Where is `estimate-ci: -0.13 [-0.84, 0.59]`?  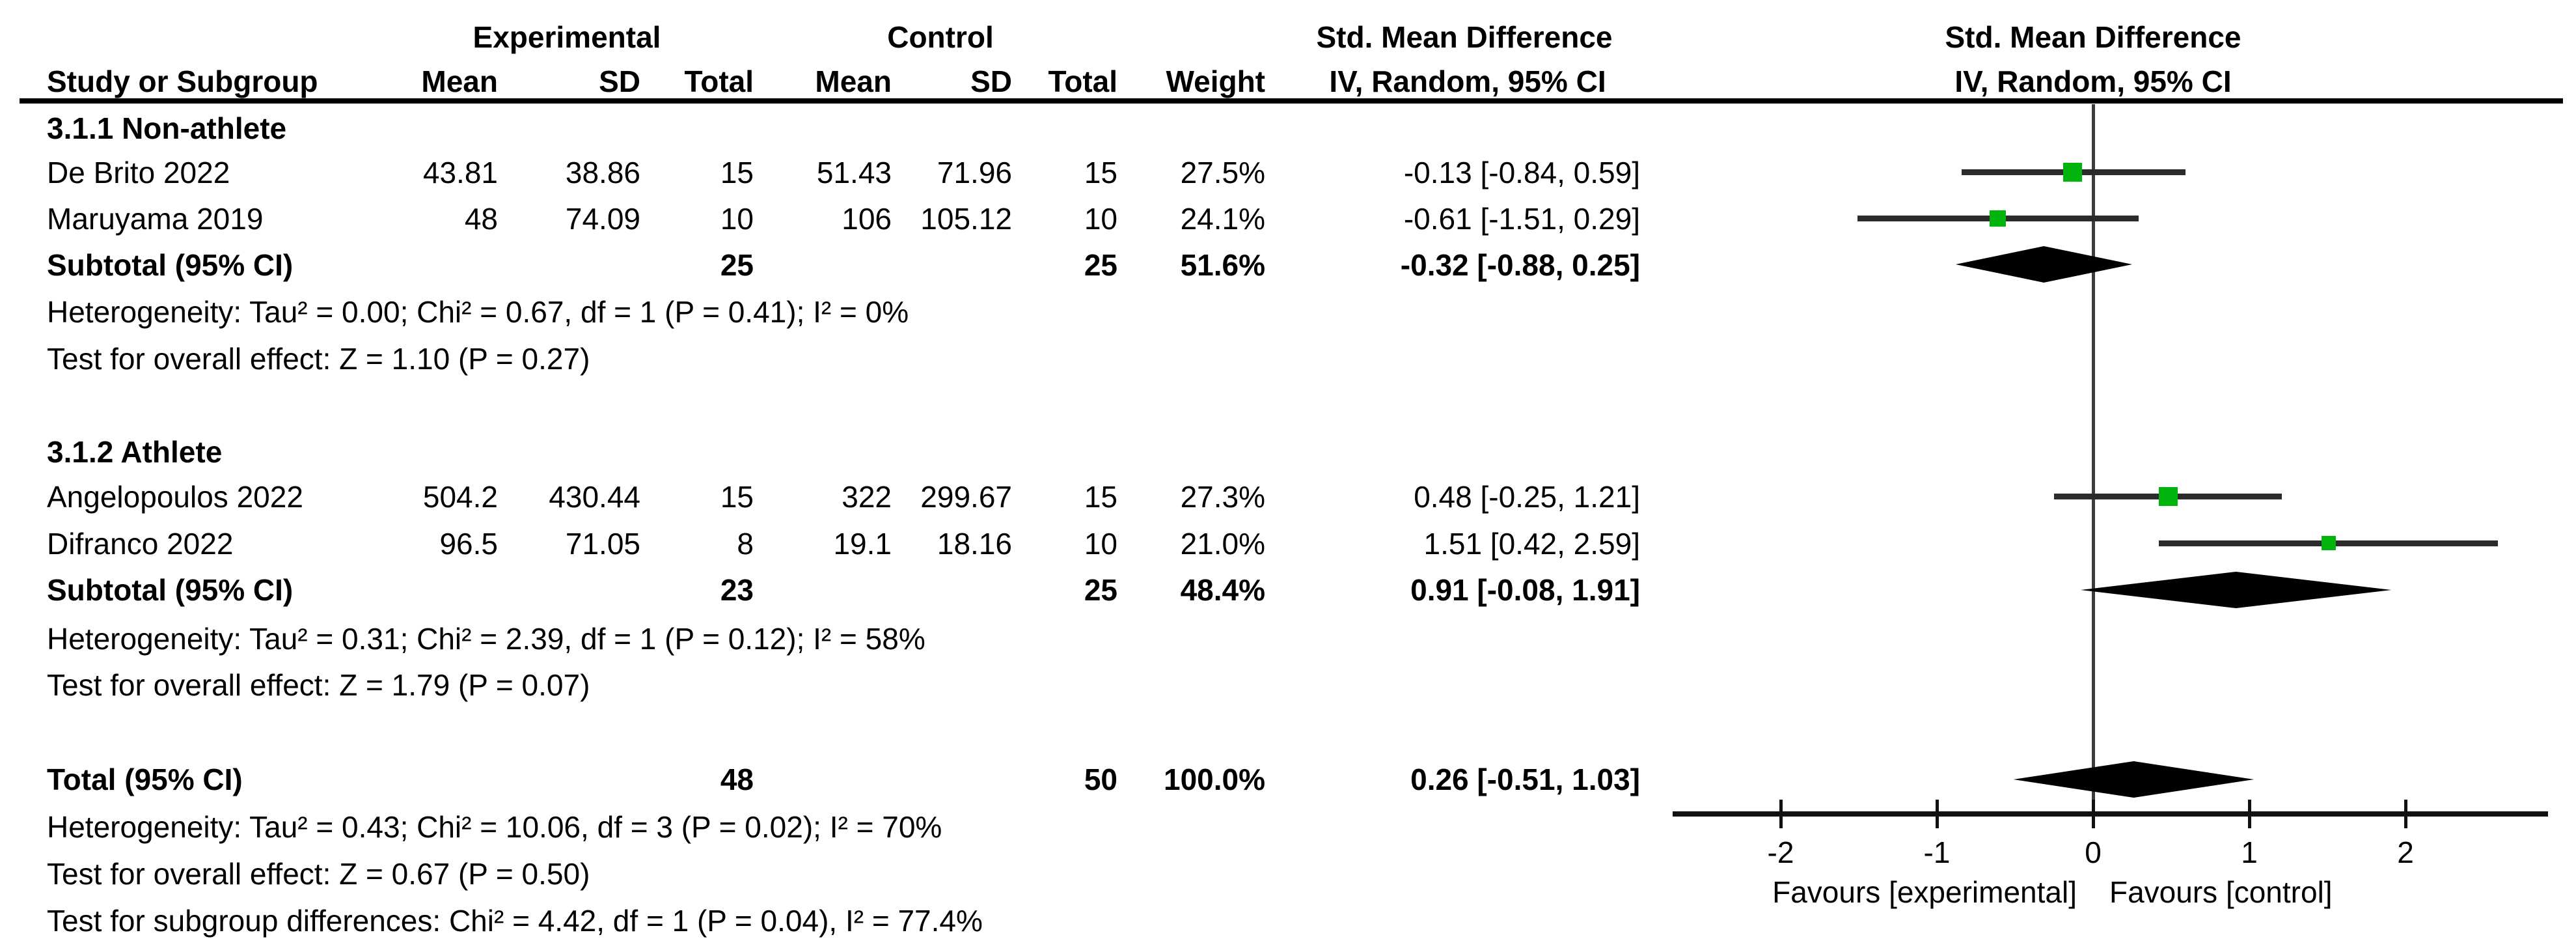
estimate-ci: -0.13 [-0.84, 0.59] is located at coordinates (1522, 172).